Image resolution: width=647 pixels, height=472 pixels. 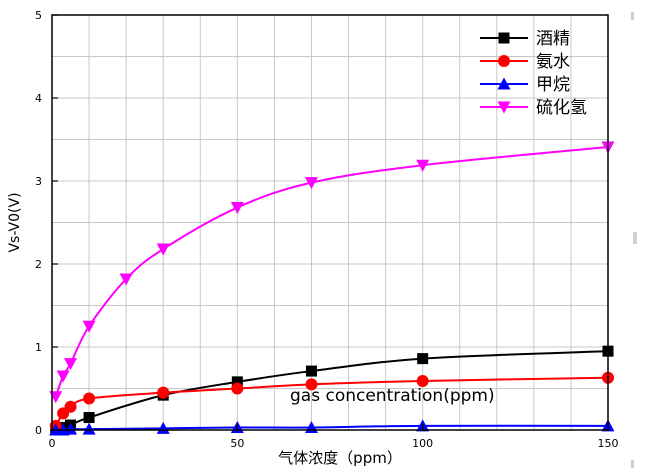 What do you see at coordinates (635, 238) in the screenshot?
I see `edge-mark-middle` at bounding box center [635, 238].